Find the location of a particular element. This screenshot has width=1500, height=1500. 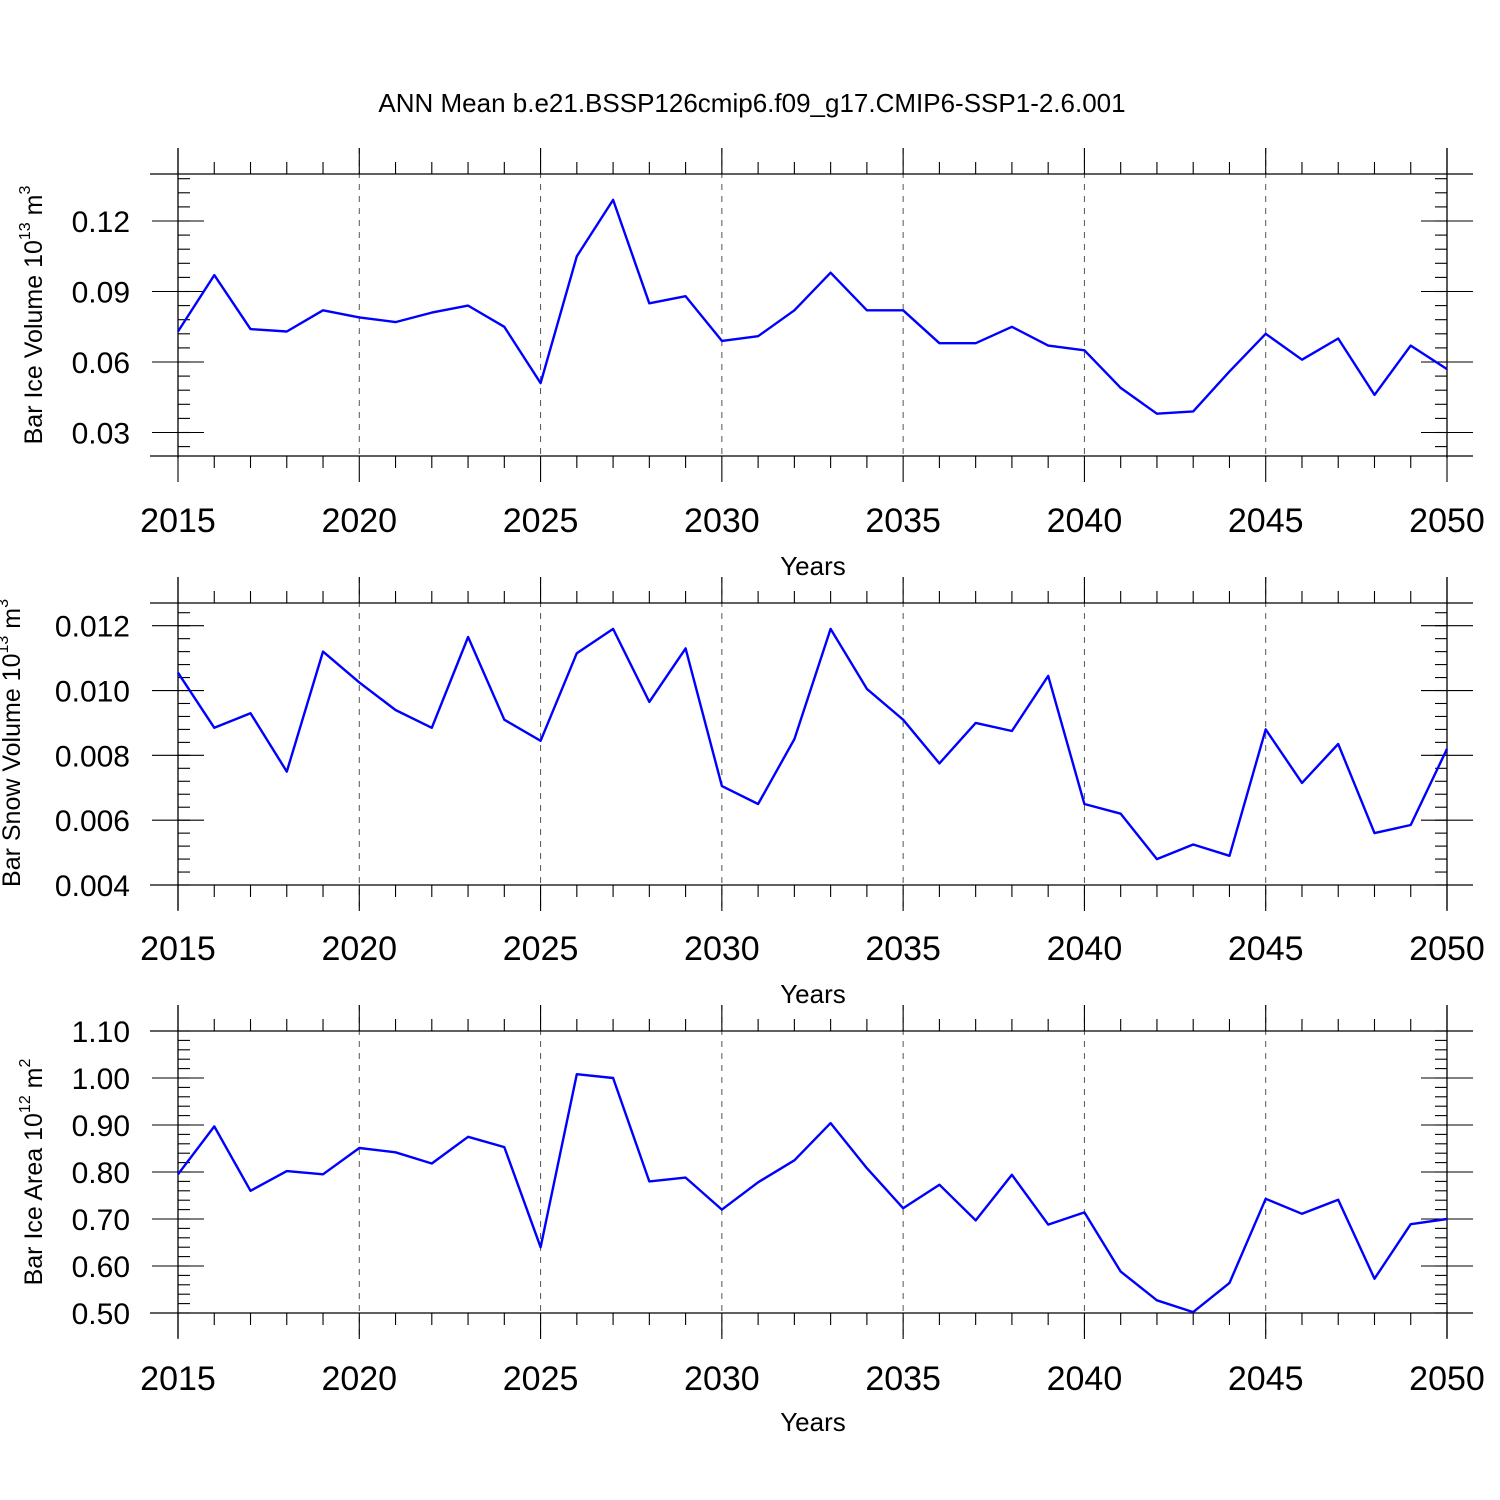

ylabel-ice-volume: Bar Ice Volume 1013 m3 is located at coordinates (32, 315).